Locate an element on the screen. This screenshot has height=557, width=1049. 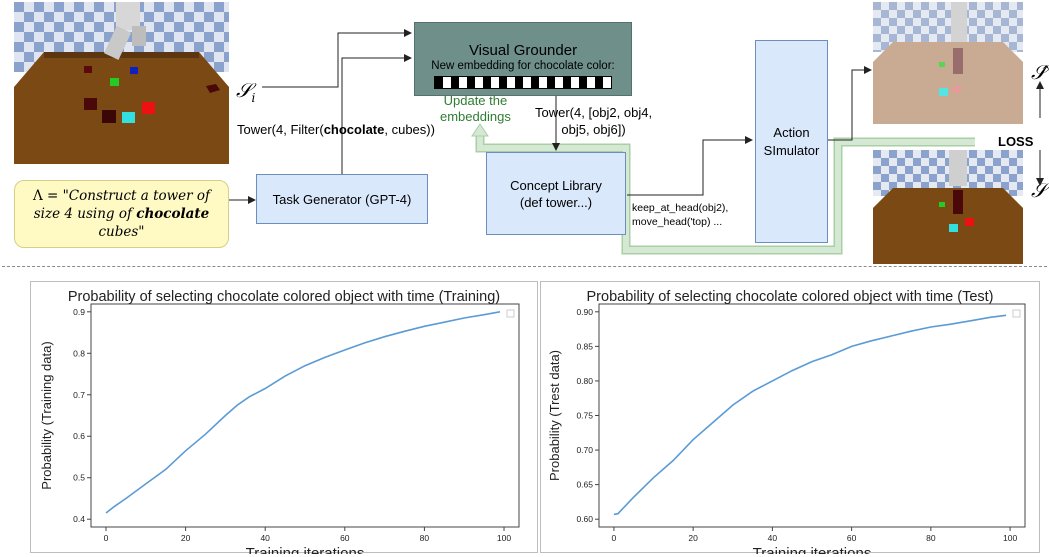
y-axis-label: Probability (Training data) is located at coordinates (46, 415).